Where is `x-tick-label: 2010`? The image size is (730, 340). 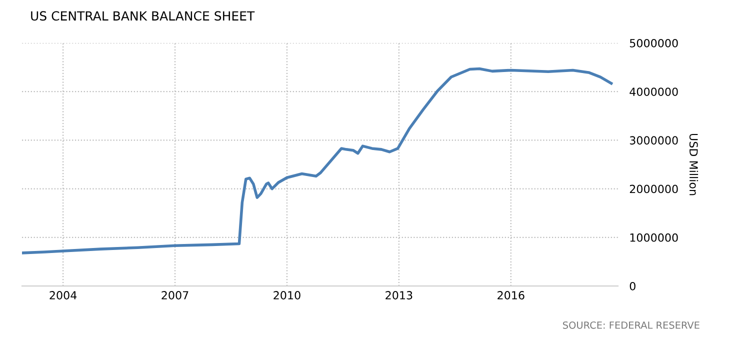
x-tick-label: 2010 is located at coordinates (287, 295).